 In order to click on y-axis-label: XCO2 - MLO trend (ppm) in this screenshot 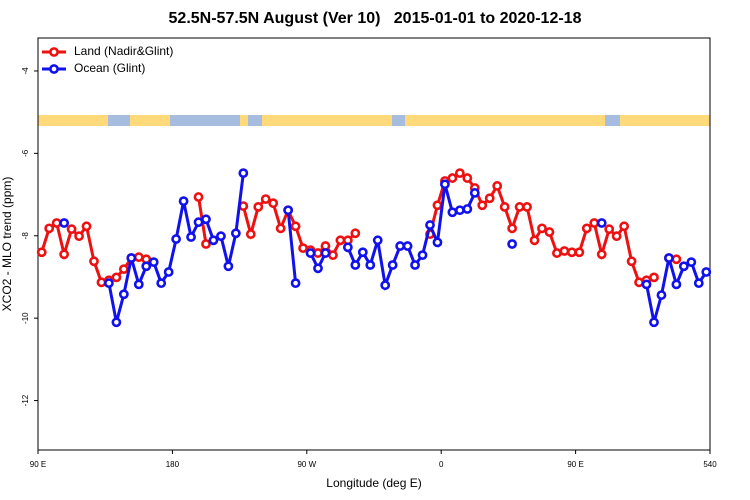, I will do `click(7, 244)`.